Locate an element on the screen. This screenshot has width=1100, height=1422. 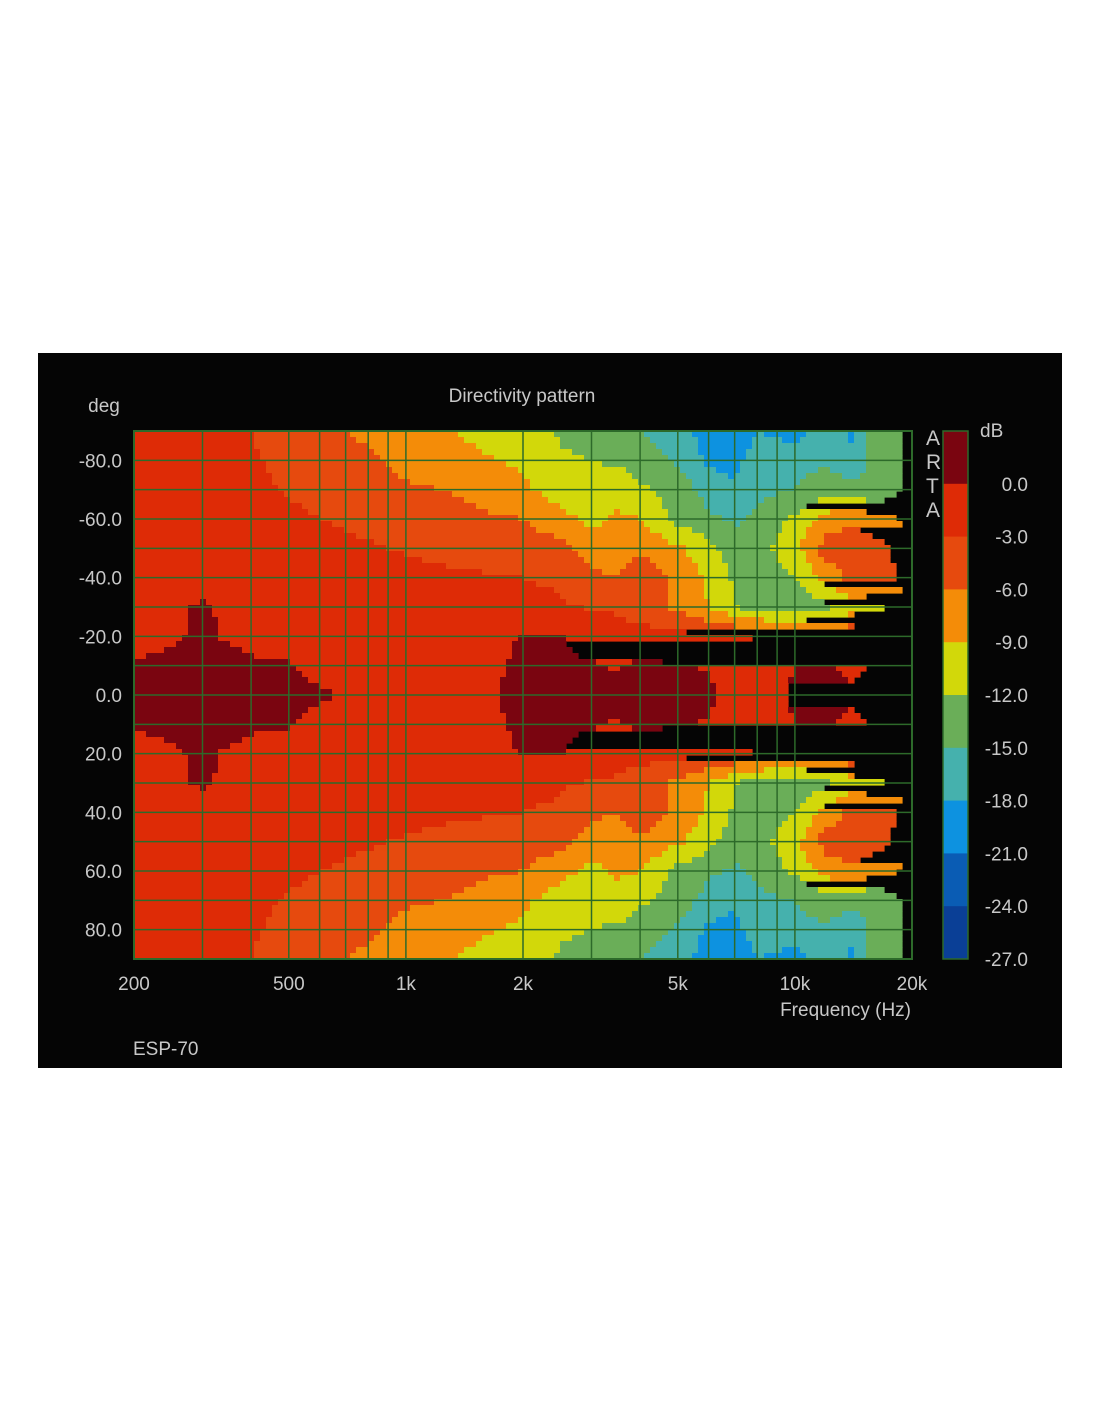
watermark-letter: T is located at coordinates (932, 486).